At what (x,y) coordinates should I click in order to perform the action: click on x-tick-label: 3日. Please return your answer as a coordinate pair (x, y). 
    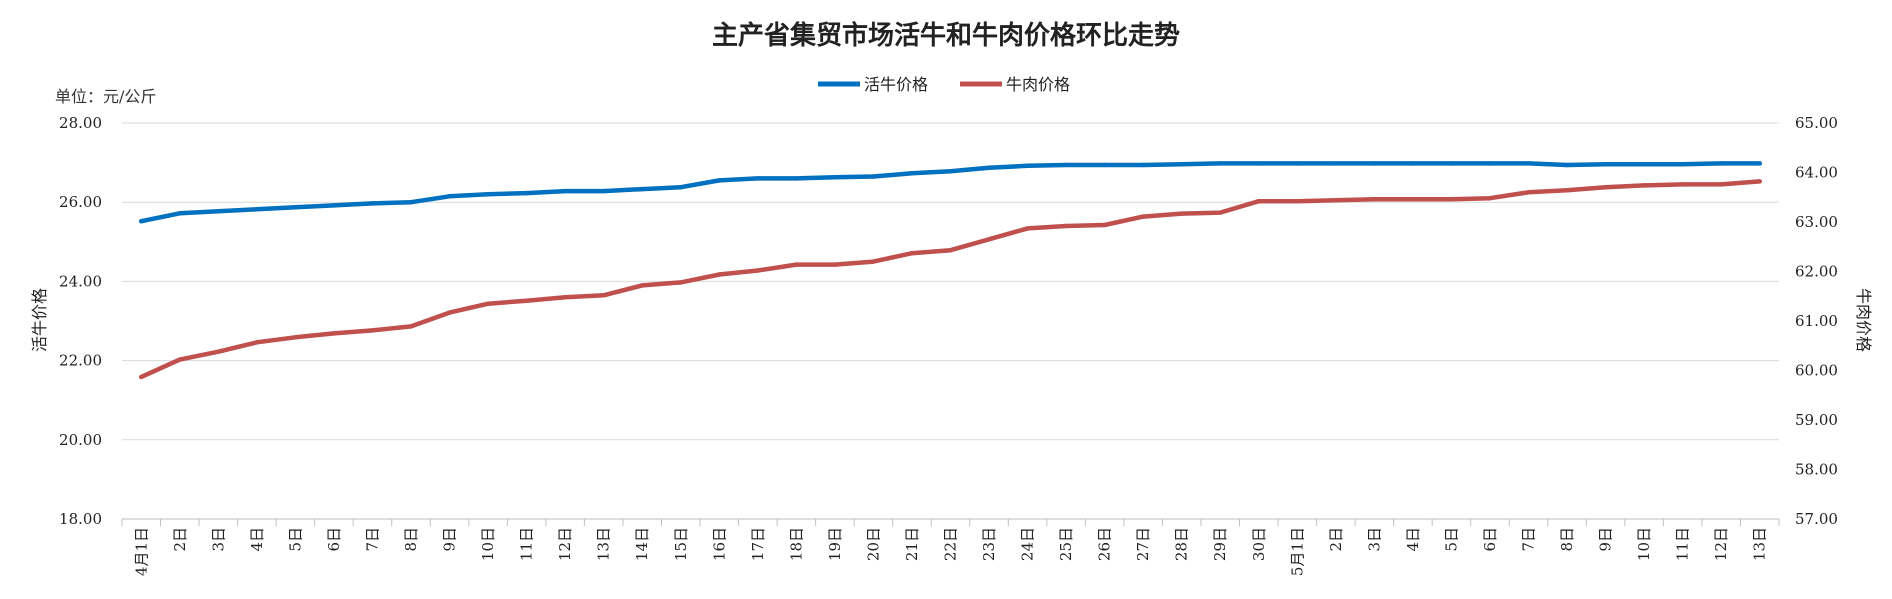
    Looking at the image, I should click on (218, 539).